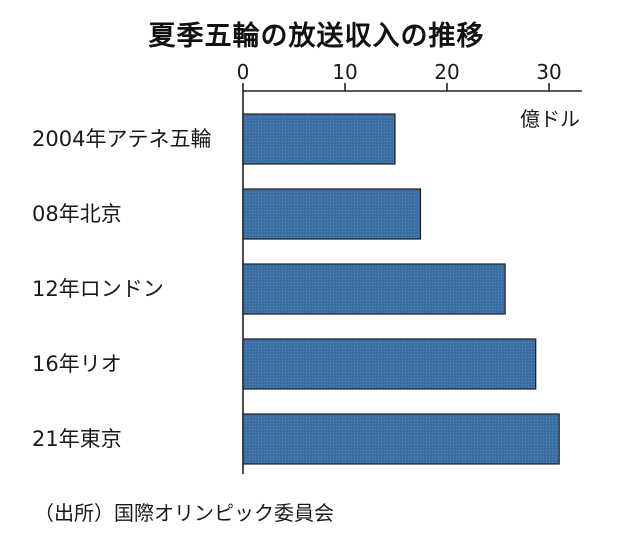 This screenshot has width=633, height=539. I want to click on category-label: 12年ロンドン, so click(98, 289).